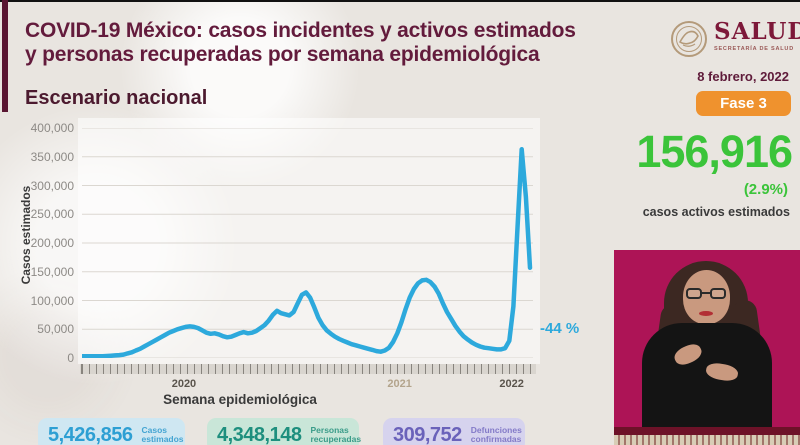 Image resolution: width=800 pixels, height=445 pixels. Describe the element at coordinates (240, 399) in the screenshot. I see `chart-x-axis-label: Semana epidemiológica` at that location.